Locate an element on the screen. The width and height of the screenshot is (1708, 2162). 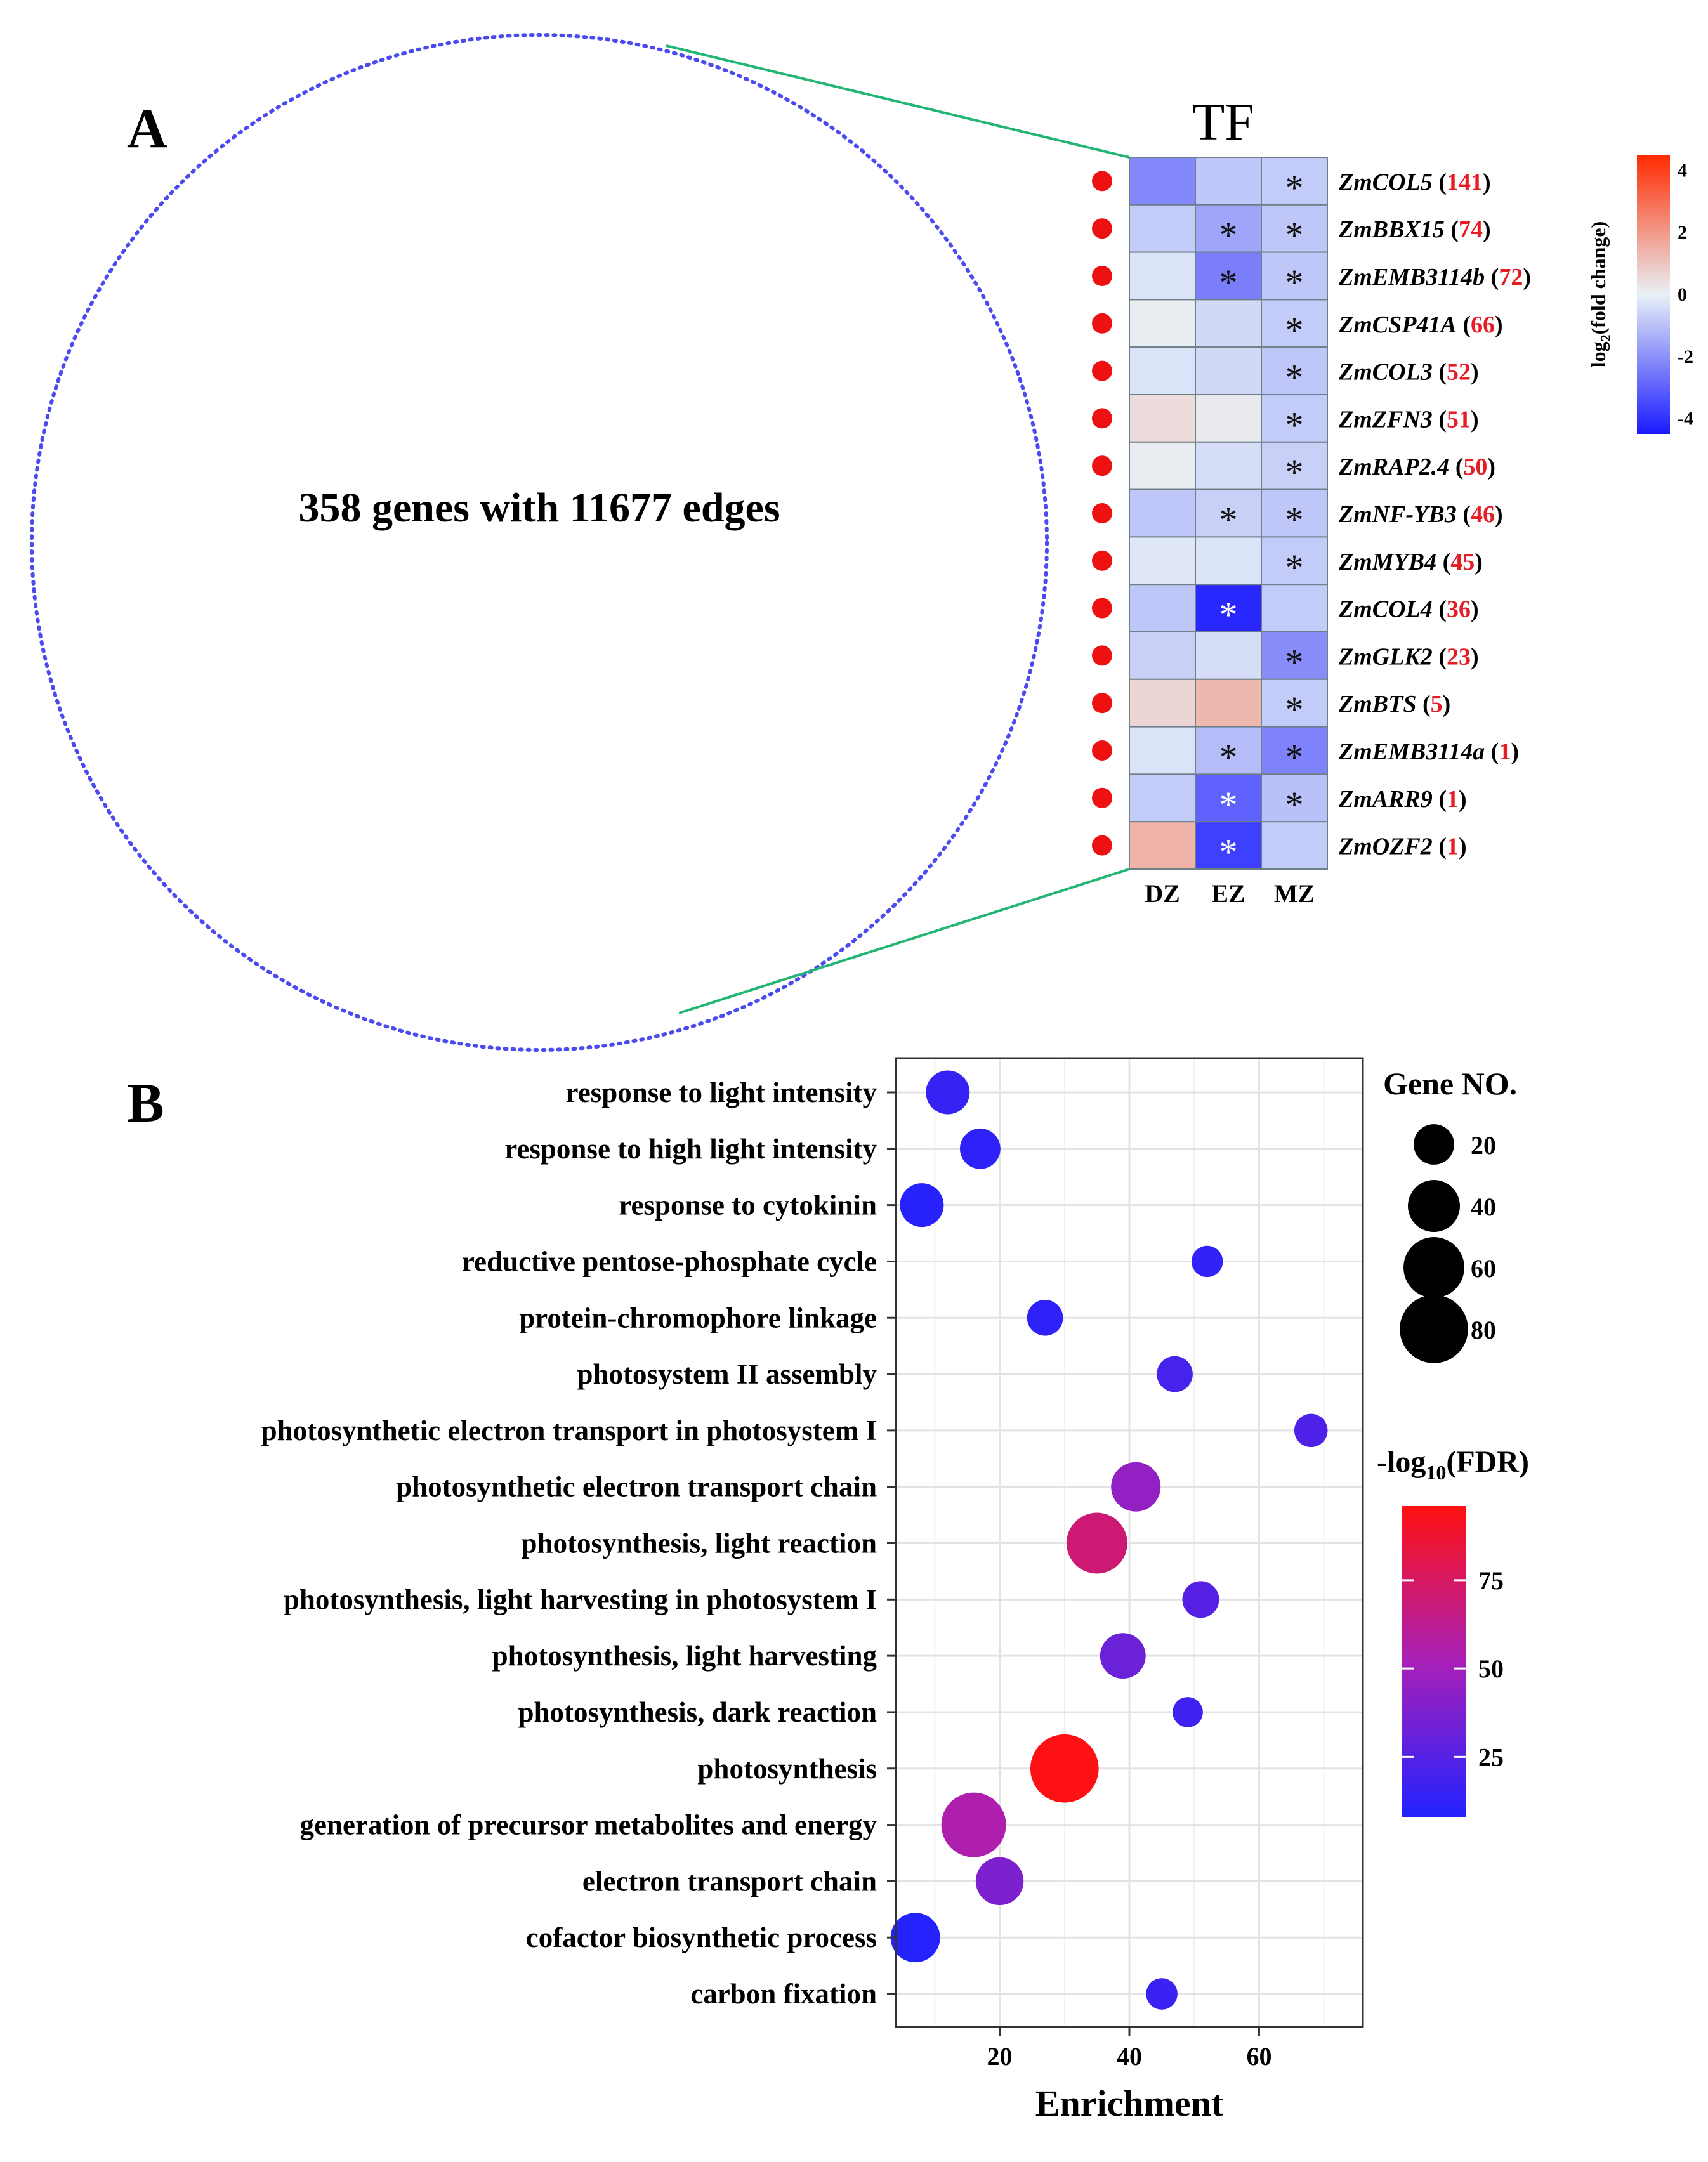
y-tick-label: response to high light intensity is located at coordinates (690, 1149).